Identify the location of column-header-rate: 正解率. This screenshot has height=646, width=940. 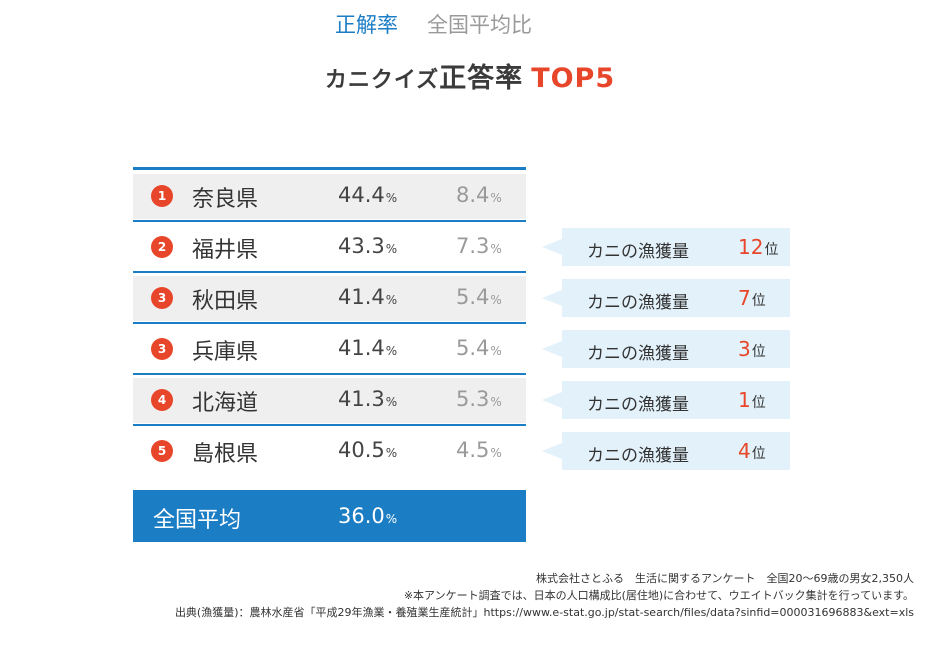
(366, 25).